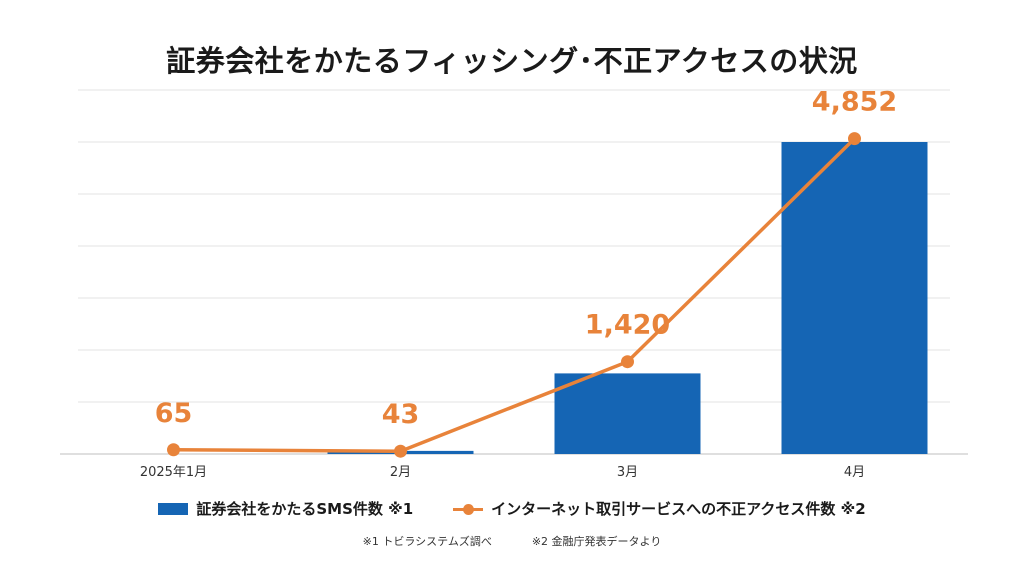  I want to click on legend-line-swatch, so click(468, 509).